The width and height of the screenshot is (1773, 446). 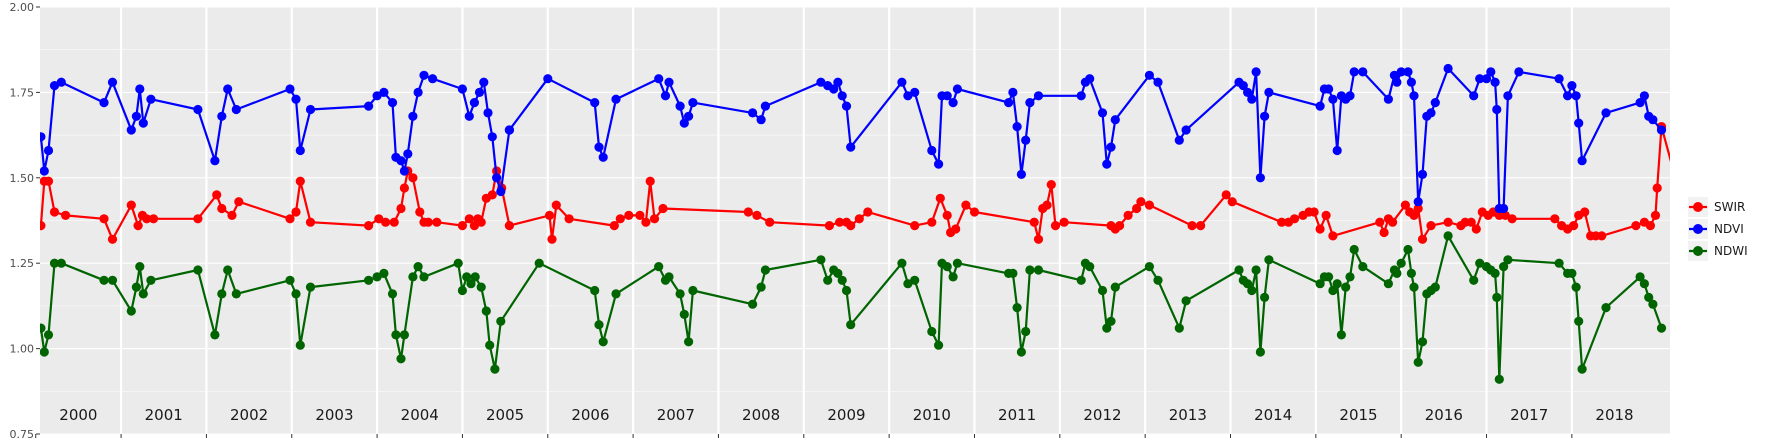 What do you see at coordinates (1698, 229) in the screenshot?
I see `legend-key-point` at bounding box center [1698, 229].